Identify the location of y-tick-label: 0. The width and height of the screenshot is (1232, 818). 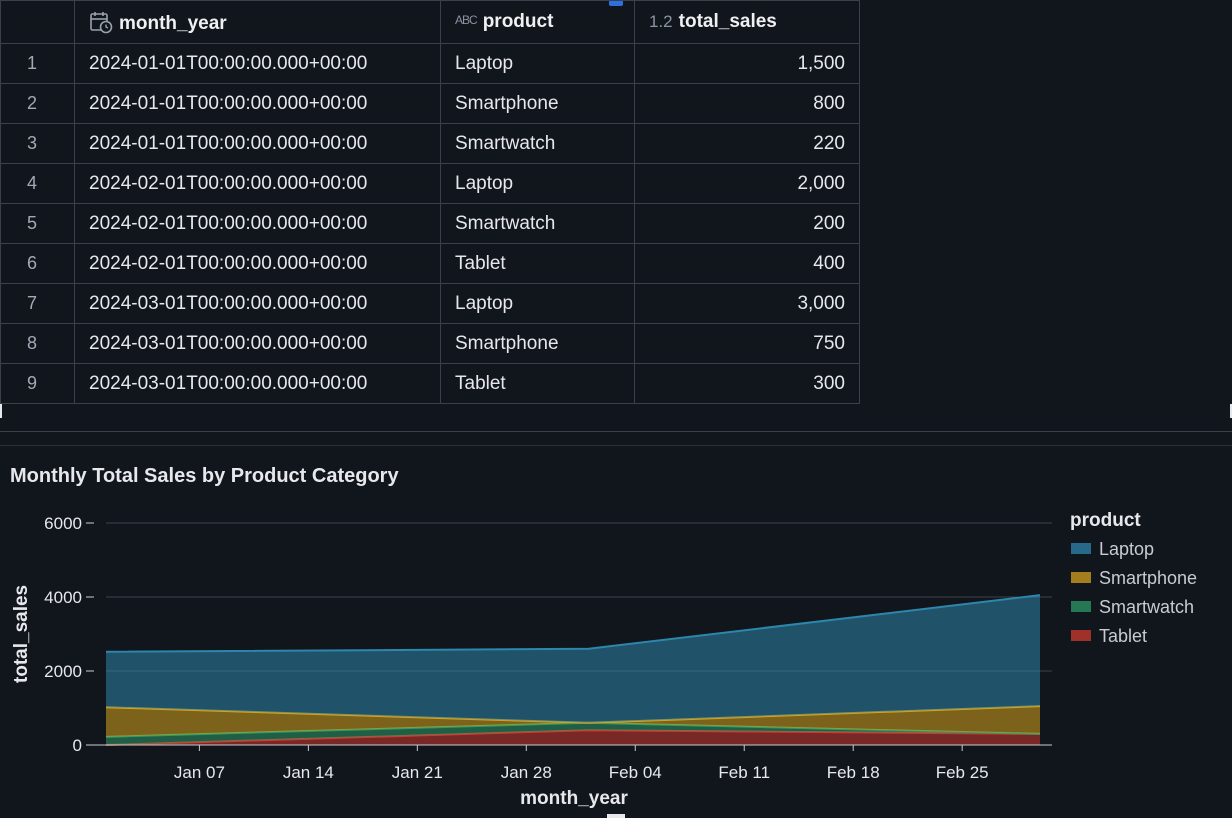
(77, 745).